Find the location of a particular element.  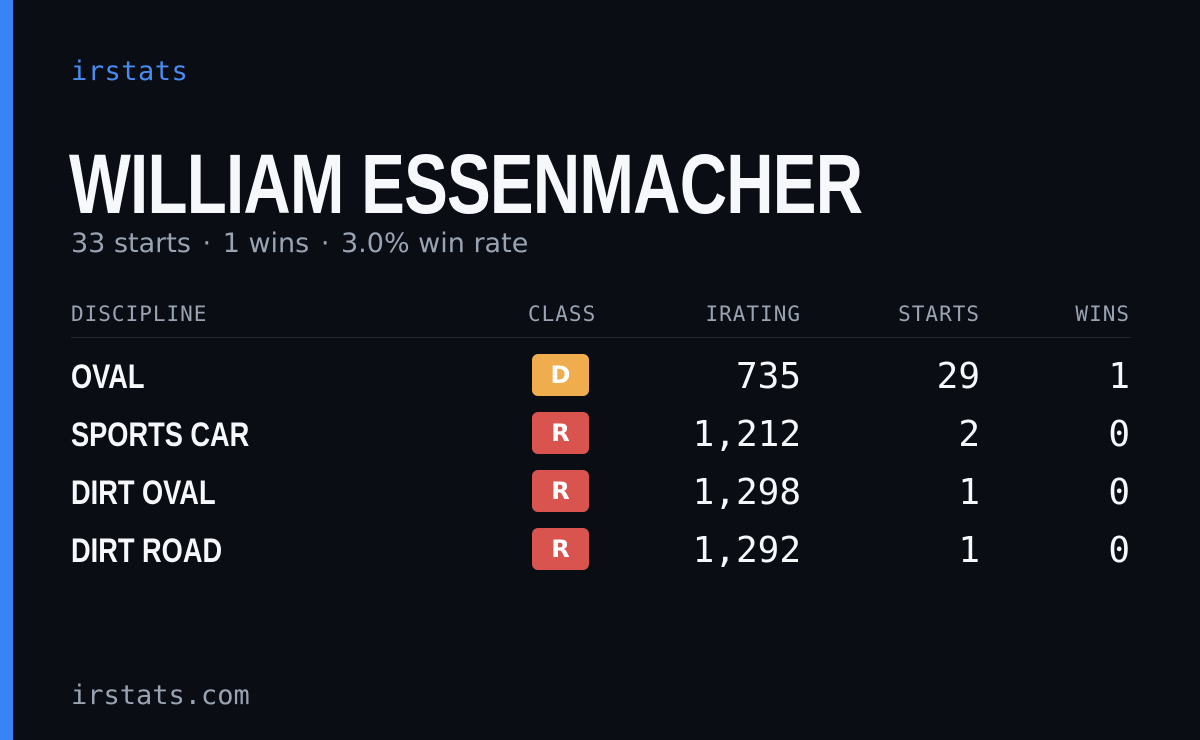

win-rate-summary: 3.0% win rate is located at coordinates (435, 243).